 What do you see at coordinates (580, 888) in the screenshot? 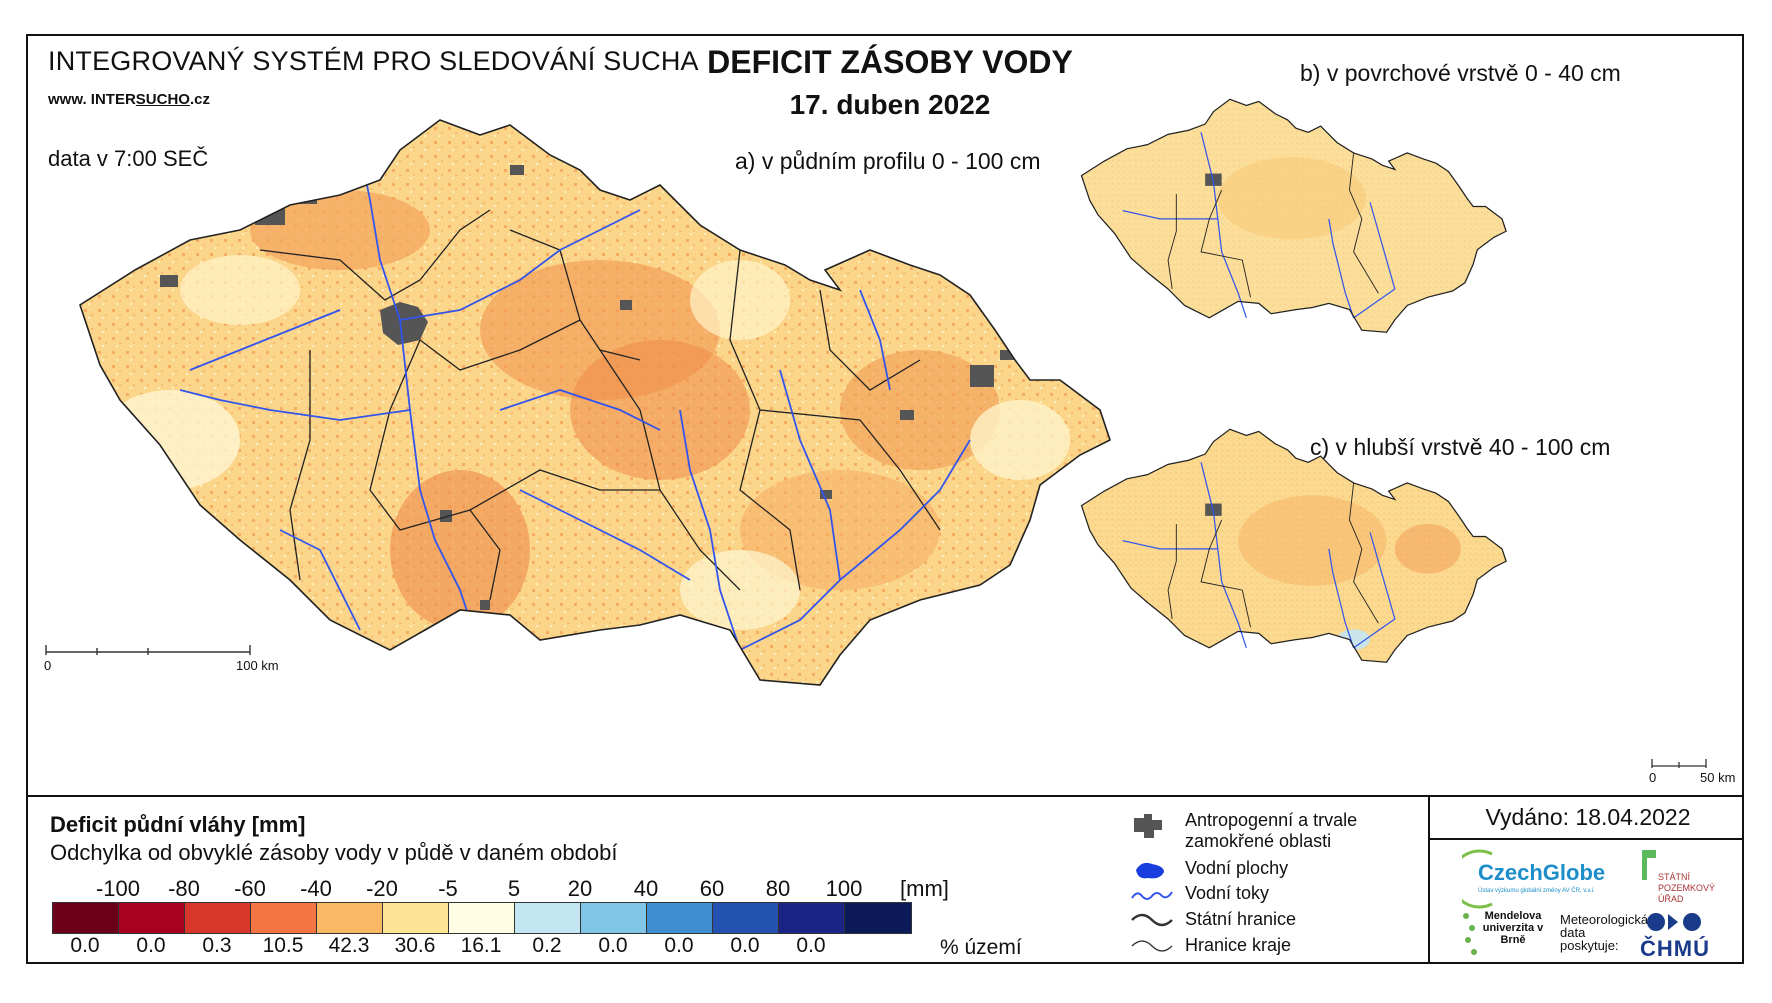
I see `legend-tick-label: 20` at bounding box center [580, 888].